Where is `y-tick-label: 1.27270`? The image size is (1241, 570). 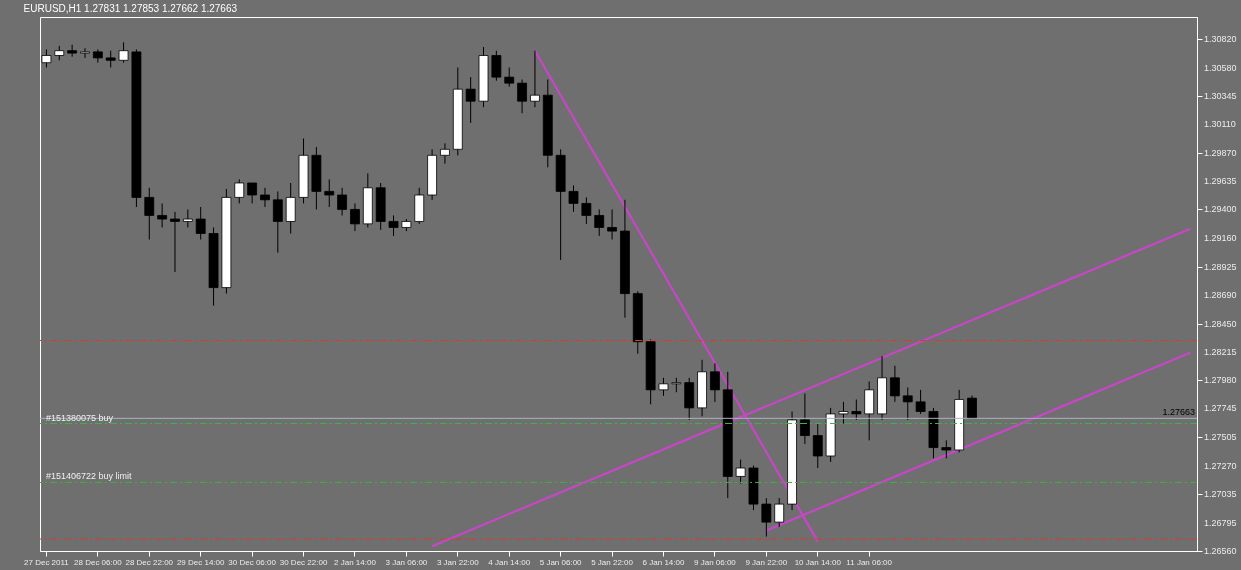 y-tick-label: 1.27270 is located at coordinates (1220, 465).